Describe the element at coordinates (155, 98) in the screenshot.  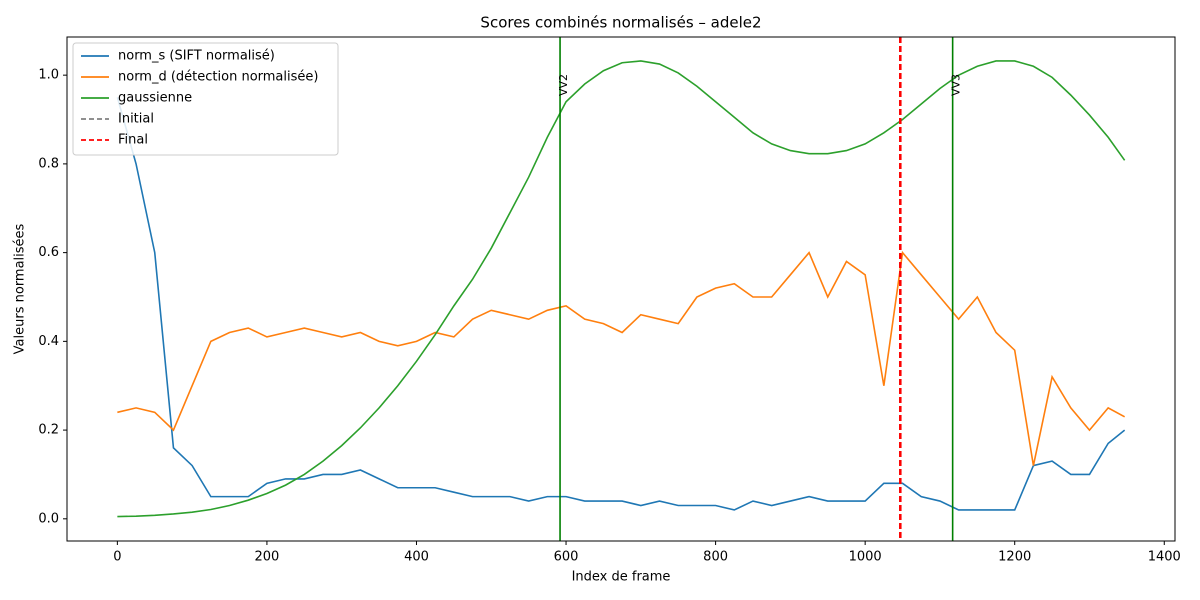
I see `legend-label: gaussienne` at that location.